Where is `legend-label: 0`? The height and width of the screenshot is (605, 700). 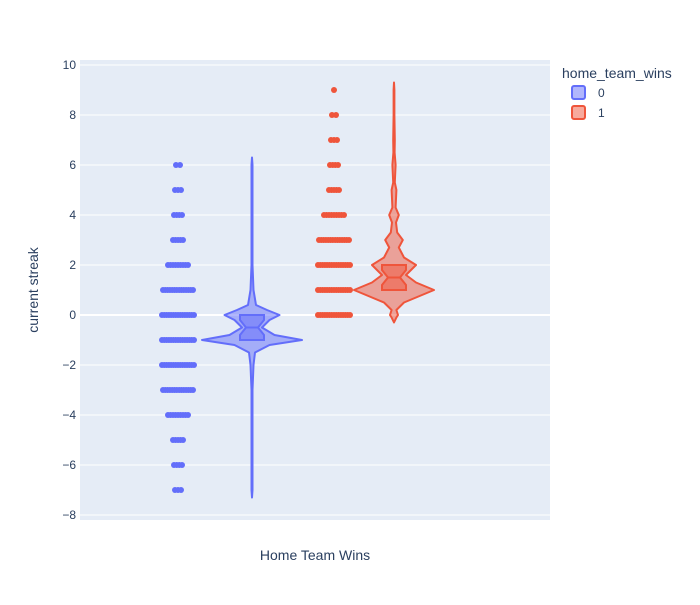 legend-label: 0 is located at coordinates (601, 93).